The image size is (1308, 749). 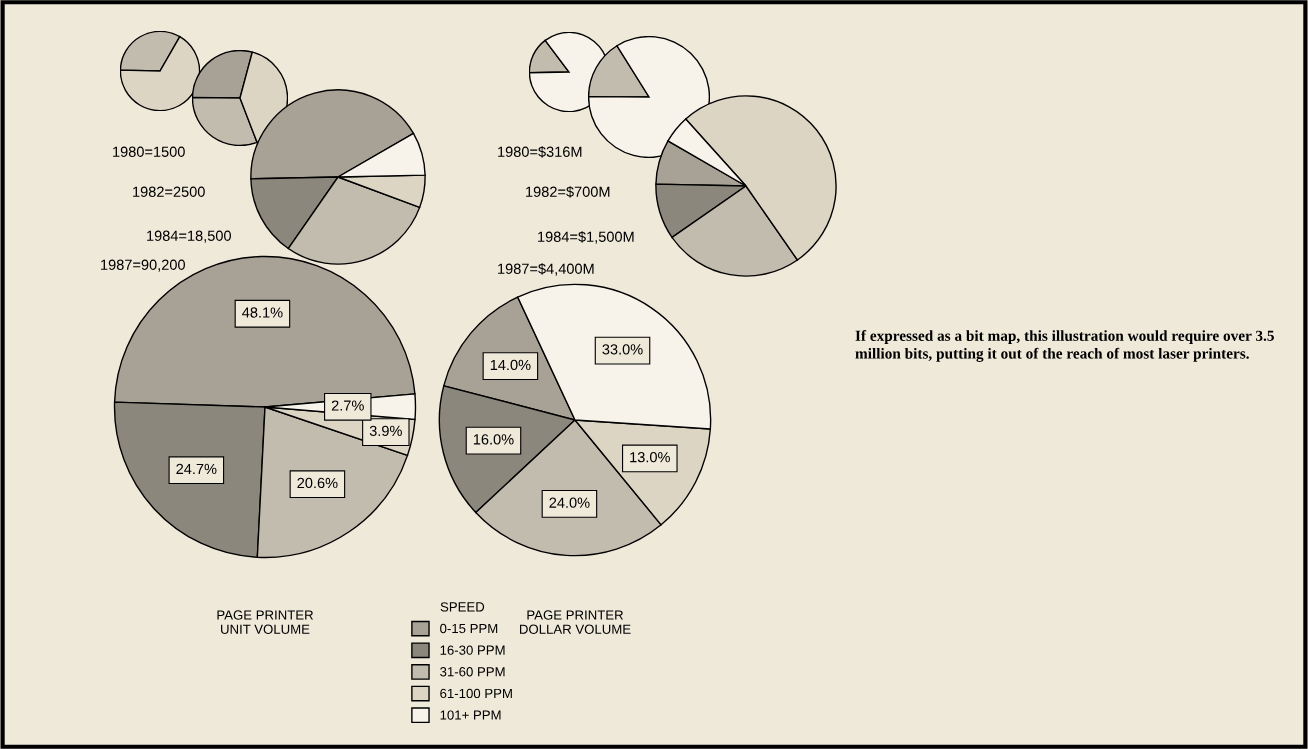 I want to click on data-label: 20.6%, so click(x=317, y=483).